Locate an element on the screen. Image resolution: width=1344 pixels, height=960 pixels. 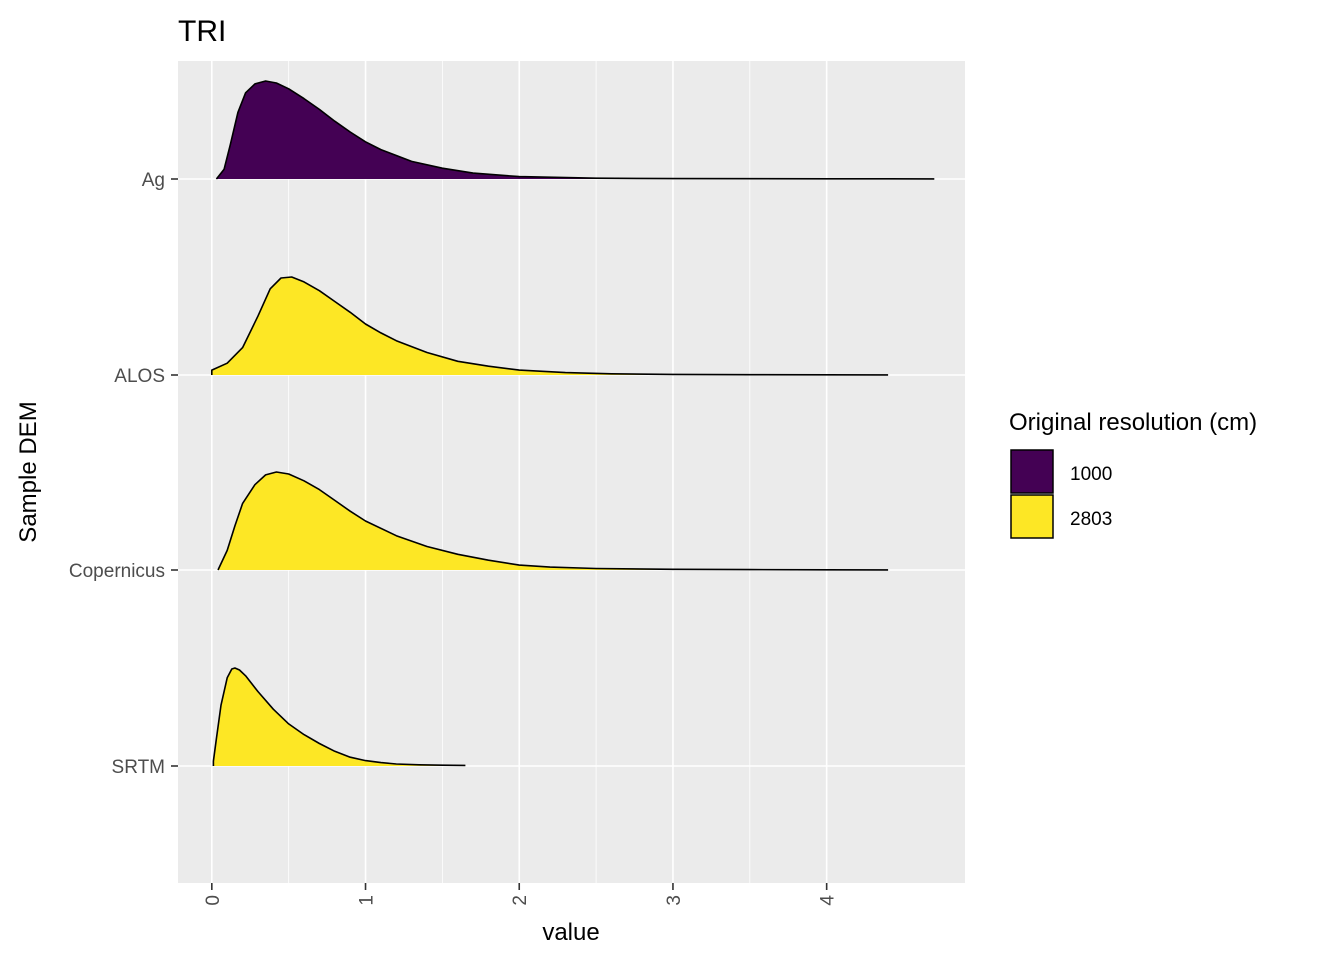
y-tick-label: Ag is located at coordinates (153, 180).